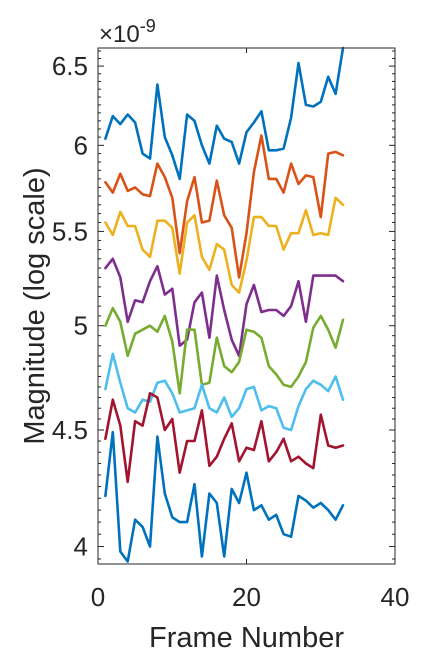  Describe the element at coordinates (395, 597) in the screenshot. I see `x-tick-label: 40` at that location.